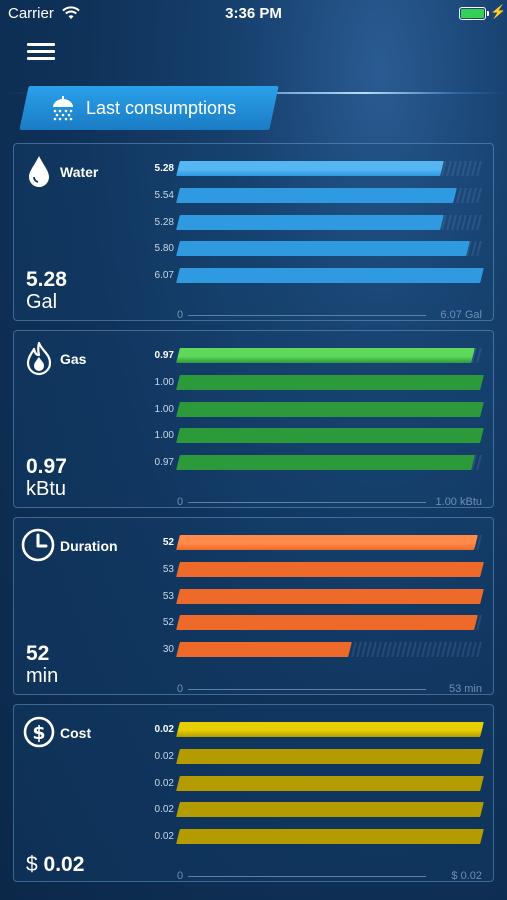  What do you see at coordinates (64, 864) in the screenshot?
I see `current-value-number: 0.02` at bounding box center [64, 864].